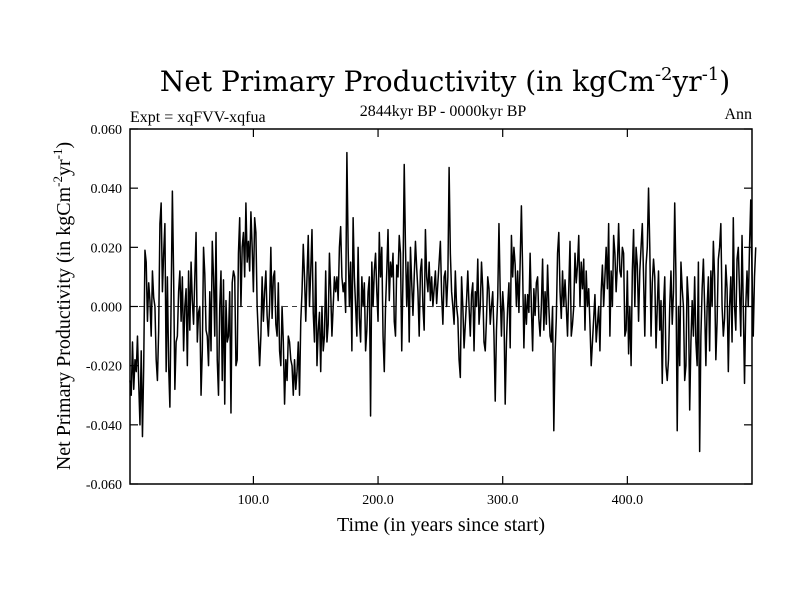  Describe the element at coordinates (57, 181) in the screenshot. I see `y-axis-label-sup1: -2` at that location.